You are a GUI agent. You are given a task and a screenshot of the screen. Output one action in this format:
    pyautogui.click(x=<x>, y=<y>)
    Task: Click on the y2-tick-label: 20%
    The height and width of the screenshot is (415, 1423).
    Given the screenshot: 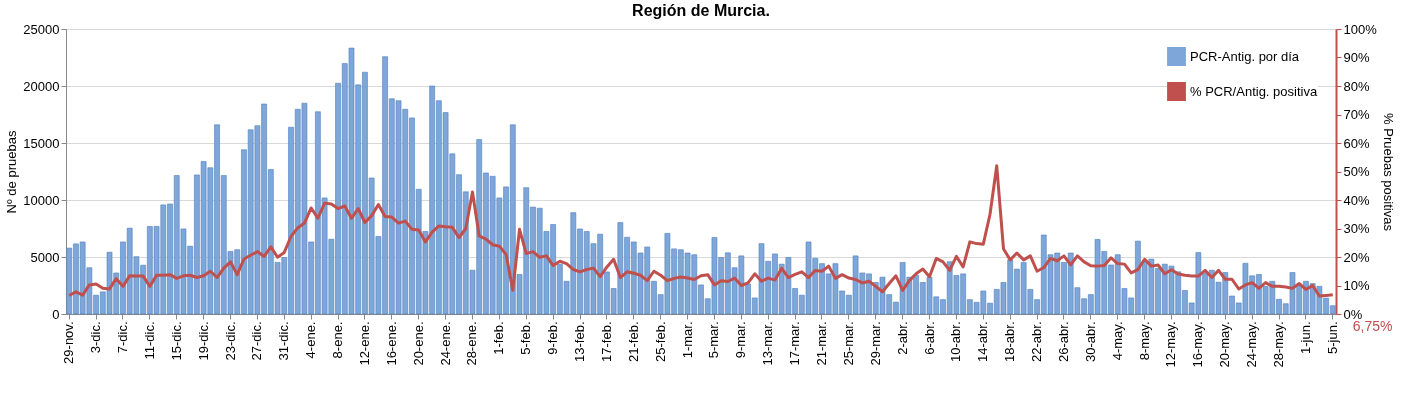 What is the action you would take?
    pyautogui.click(x=1356, y=257)
    